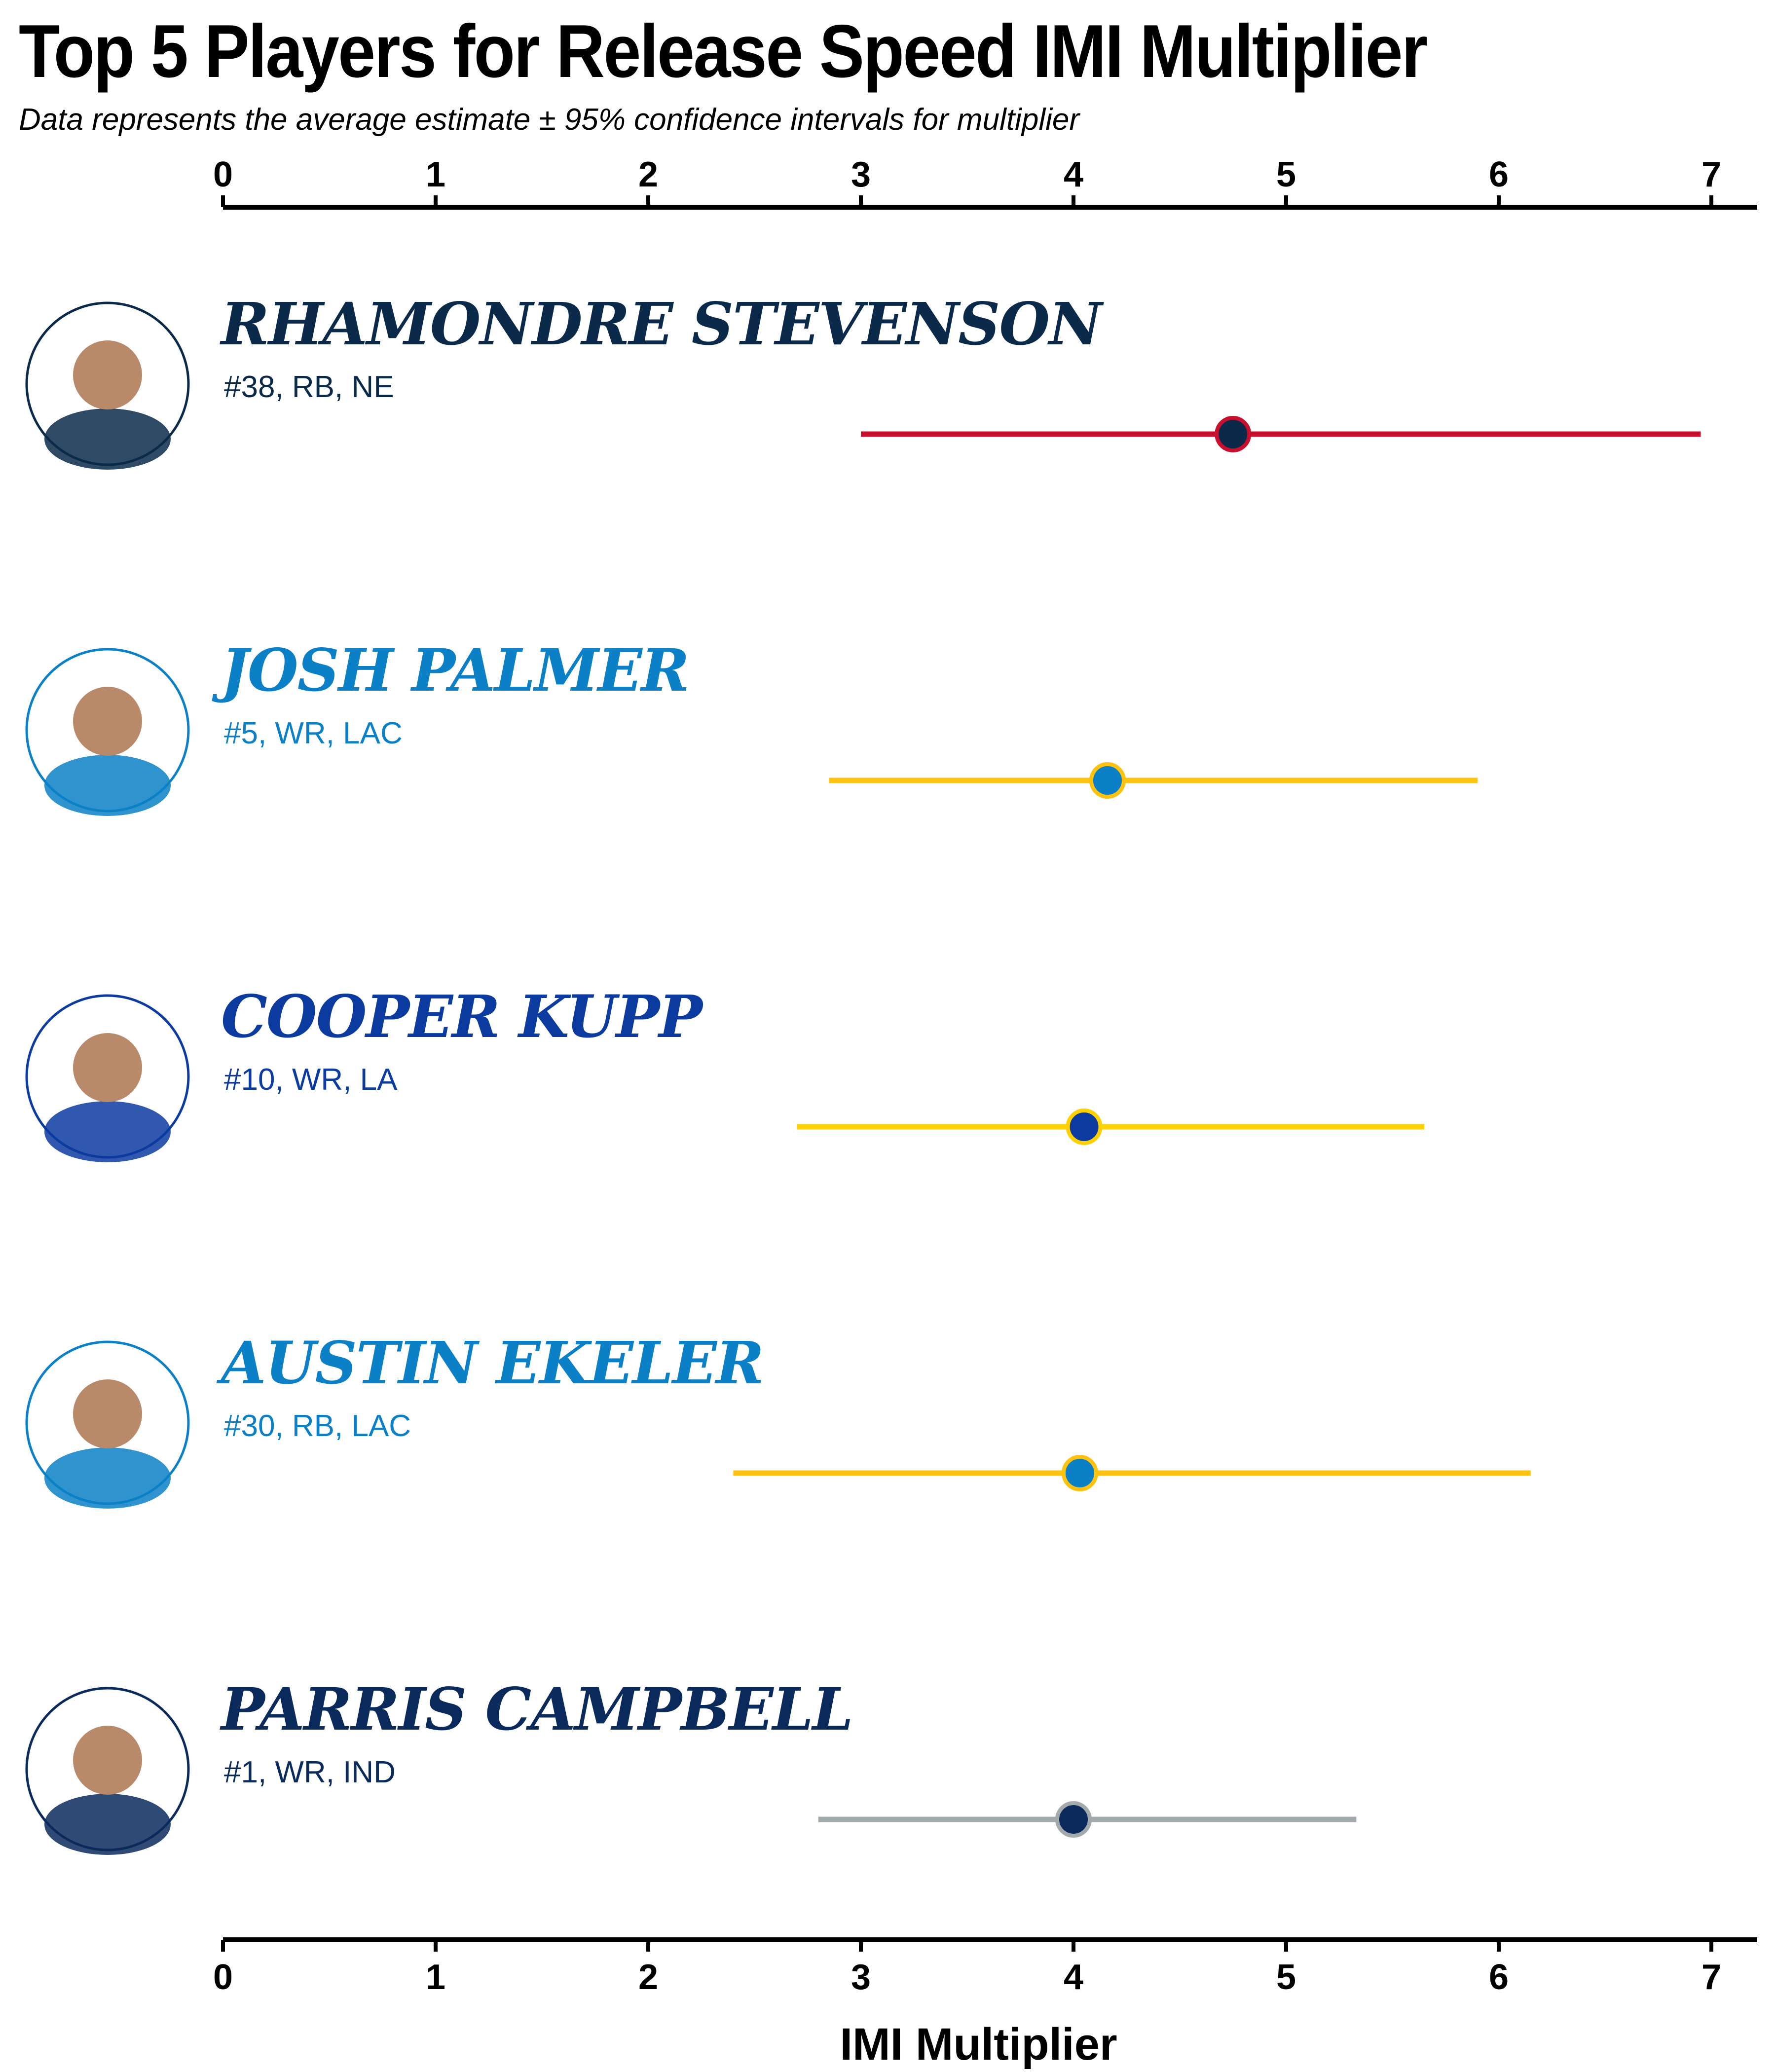 The image size is (1776, 2072). Describe the element at coordinates (979, 2044) in the screenshot. I see `x-axis-title: IMI Multiplier` at that location.